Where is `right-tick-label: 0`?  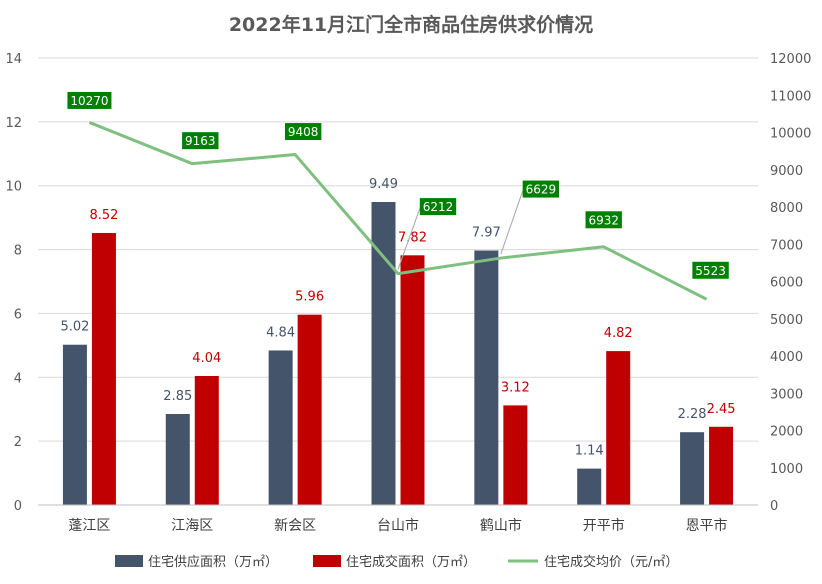 right-tick-label: 0 is located at coordinates (774, 506).